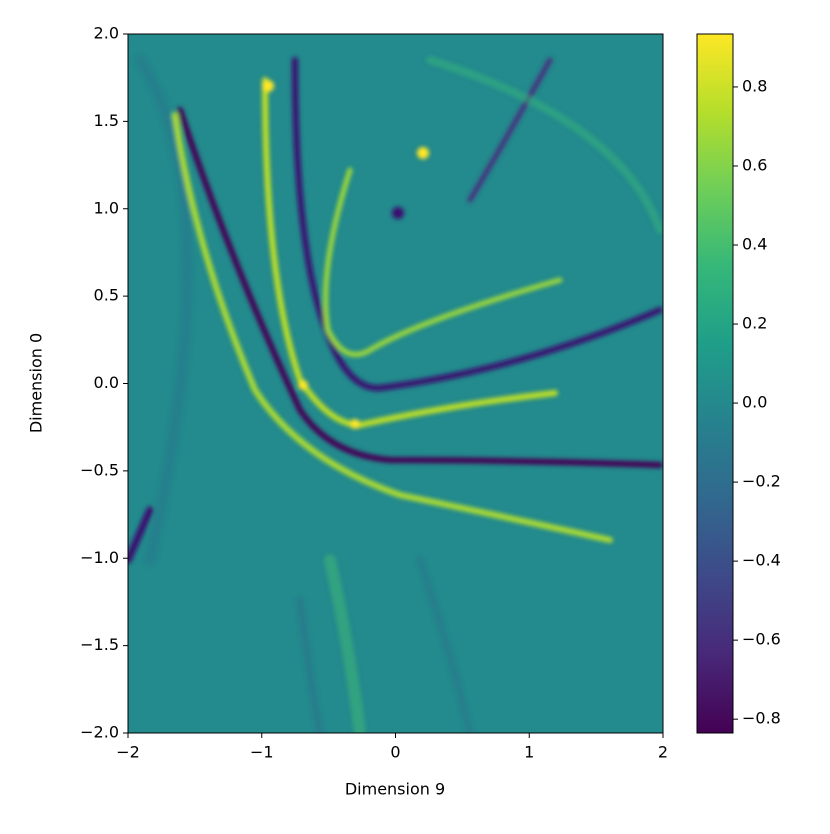 This screenshot has height=834, width=830. I want to click on y-tick-label: −0.5, so click(99, 469).